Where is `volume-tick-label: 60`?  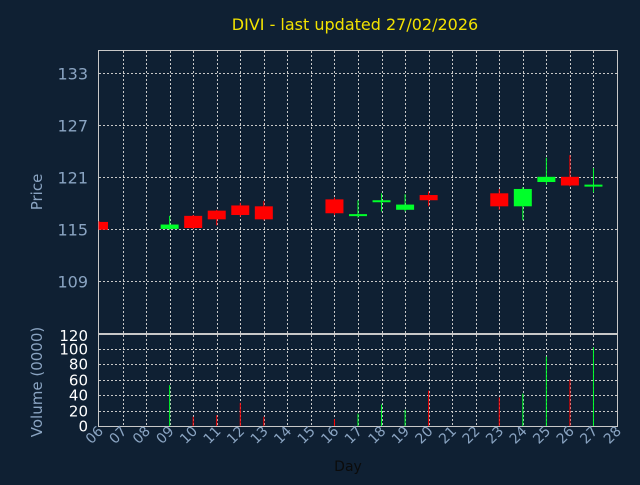
volume-tick-label: 60 is located at coordinates (78, 381).